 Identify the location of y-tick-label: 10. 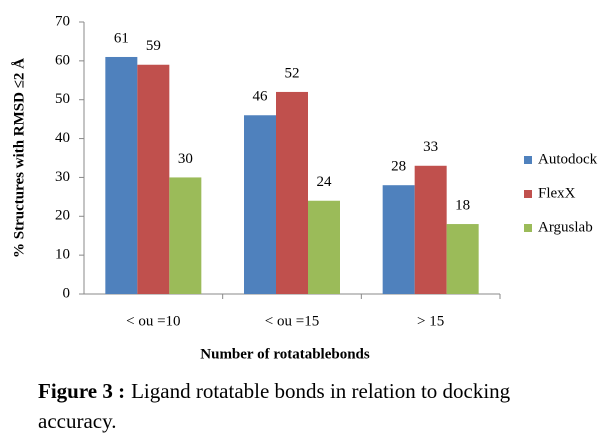
(62, 255).